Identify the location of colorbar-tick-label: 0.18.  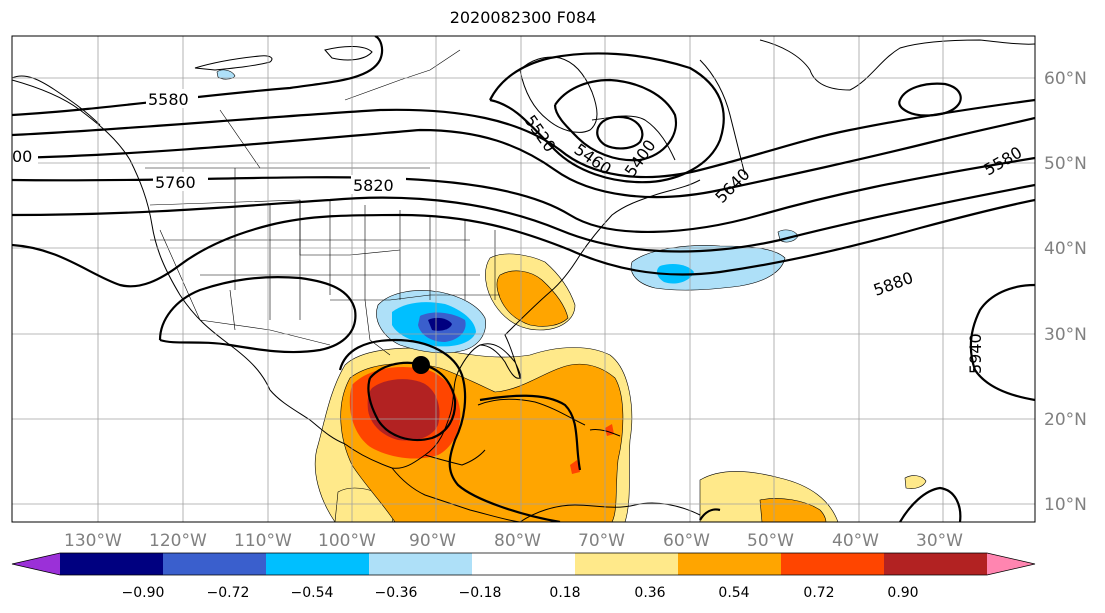
(564, 593).